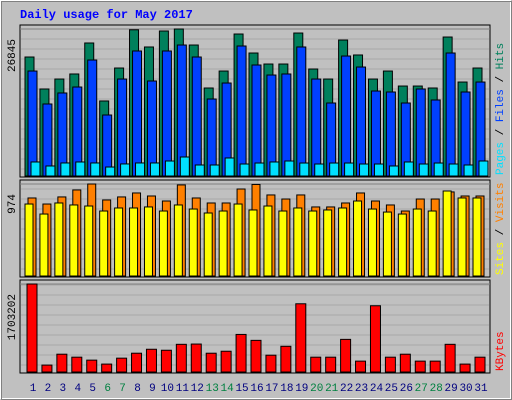 The width and height of the screenshot is (512, 400). What do you see at coordinates (391, 389) in the screenshot?
I see `x-tick-label: 25` at bounding box center [391, 389].